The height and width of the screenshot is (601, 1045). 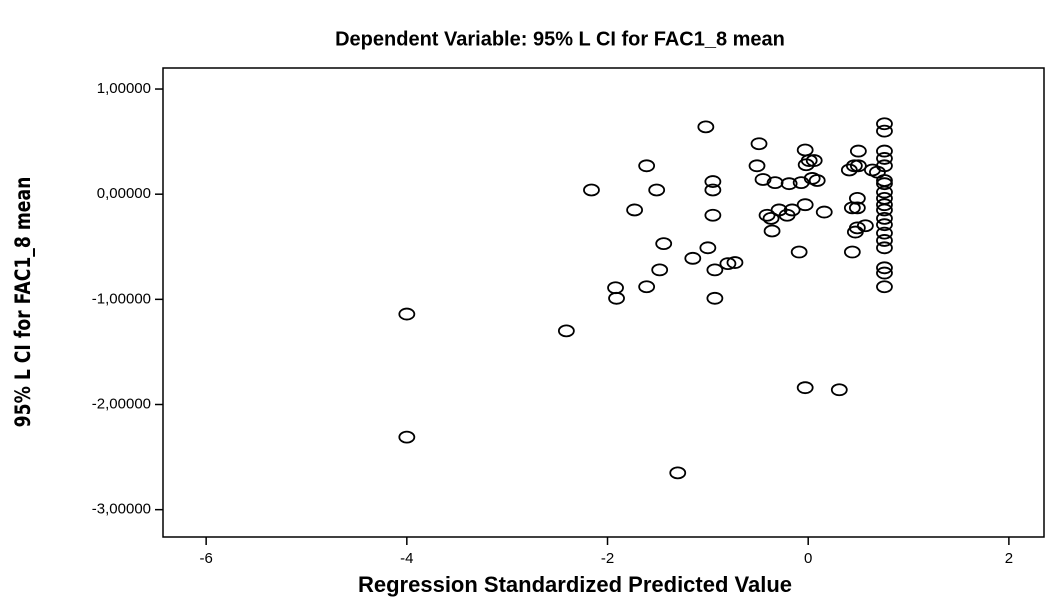 I want to click on y-tick-label: -1,00000, so click(x=121, y=298).